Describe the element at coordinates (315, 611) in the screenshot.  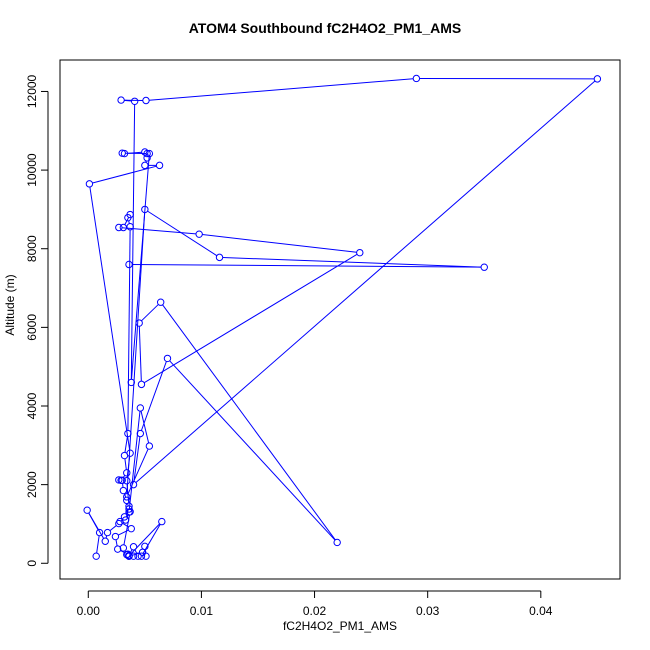
I see `x-tick-label: 0.02` at that location.